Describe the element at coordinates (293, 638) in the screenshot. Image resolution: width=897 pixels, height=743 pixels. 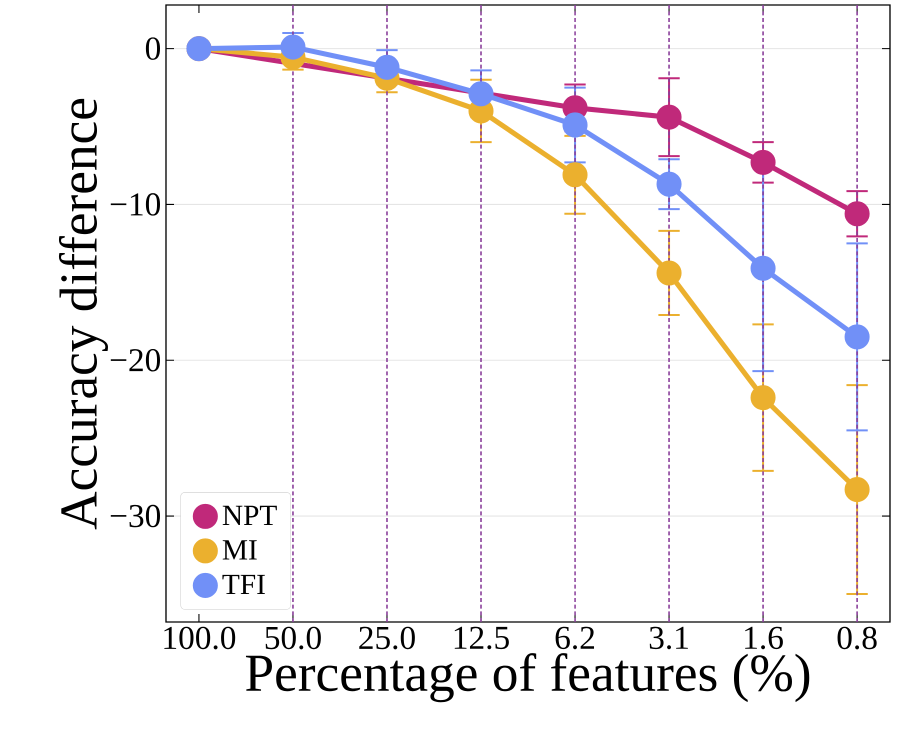
I see `x-tick-label: 50.0` at that location.